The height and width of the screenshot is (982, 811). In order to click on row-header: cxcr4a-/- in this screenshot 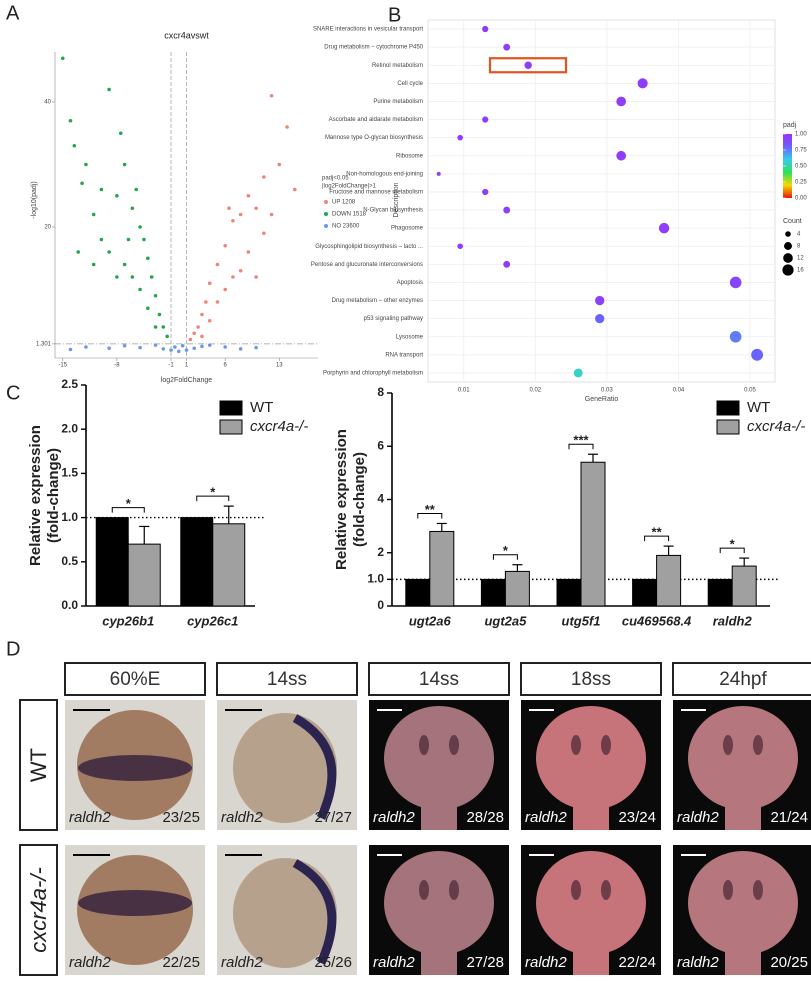, I will do `click(38, 910)`.